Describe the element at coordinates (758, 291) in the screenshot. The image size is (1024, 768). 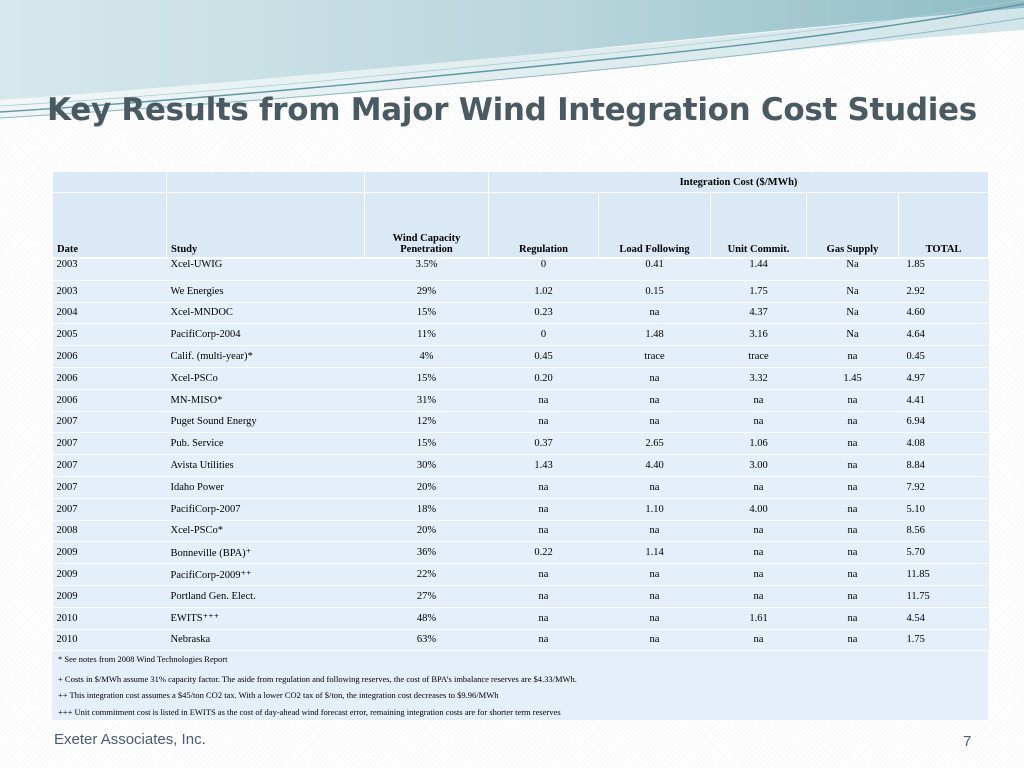
I see `cell-unit-commit: 1.75` at that location.